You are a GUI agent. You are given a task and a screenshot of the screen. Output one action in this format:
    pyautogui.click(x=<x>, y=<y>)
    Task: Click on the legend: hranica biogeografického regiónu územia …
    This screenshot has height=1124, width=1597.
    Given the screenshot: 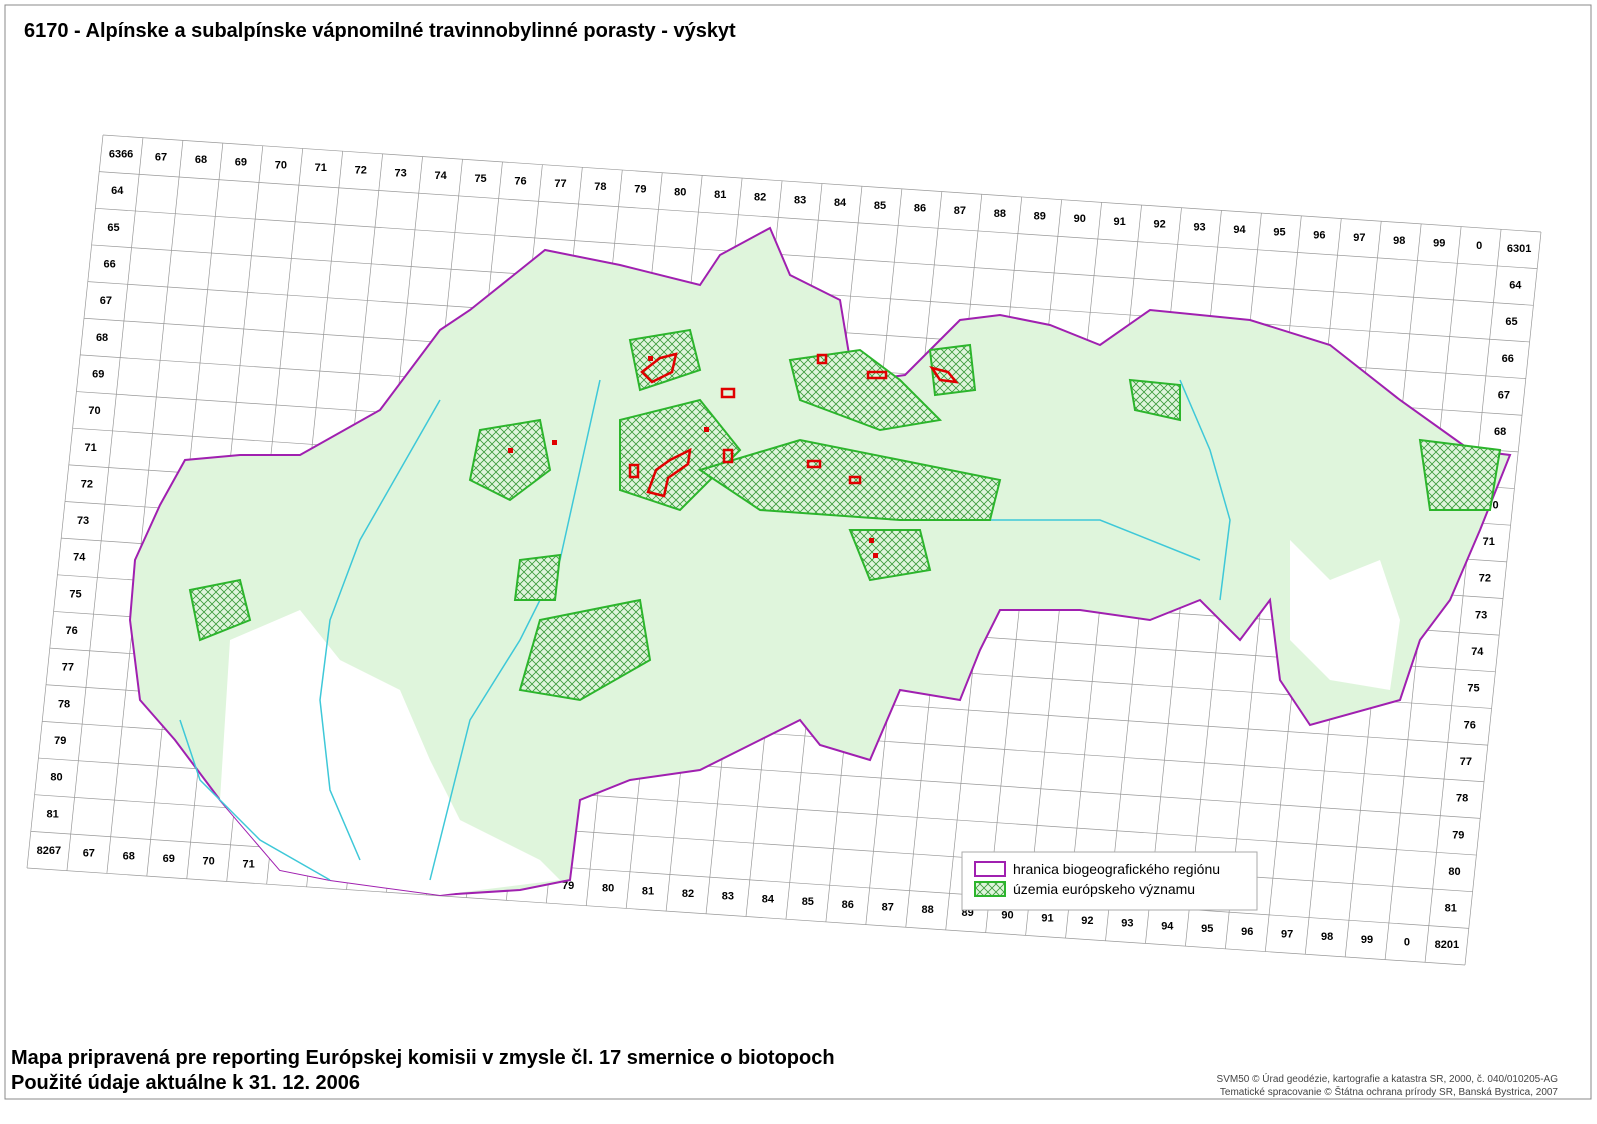 What is the action you would take?
    pyautogui.click(x=1109, y=881)
    